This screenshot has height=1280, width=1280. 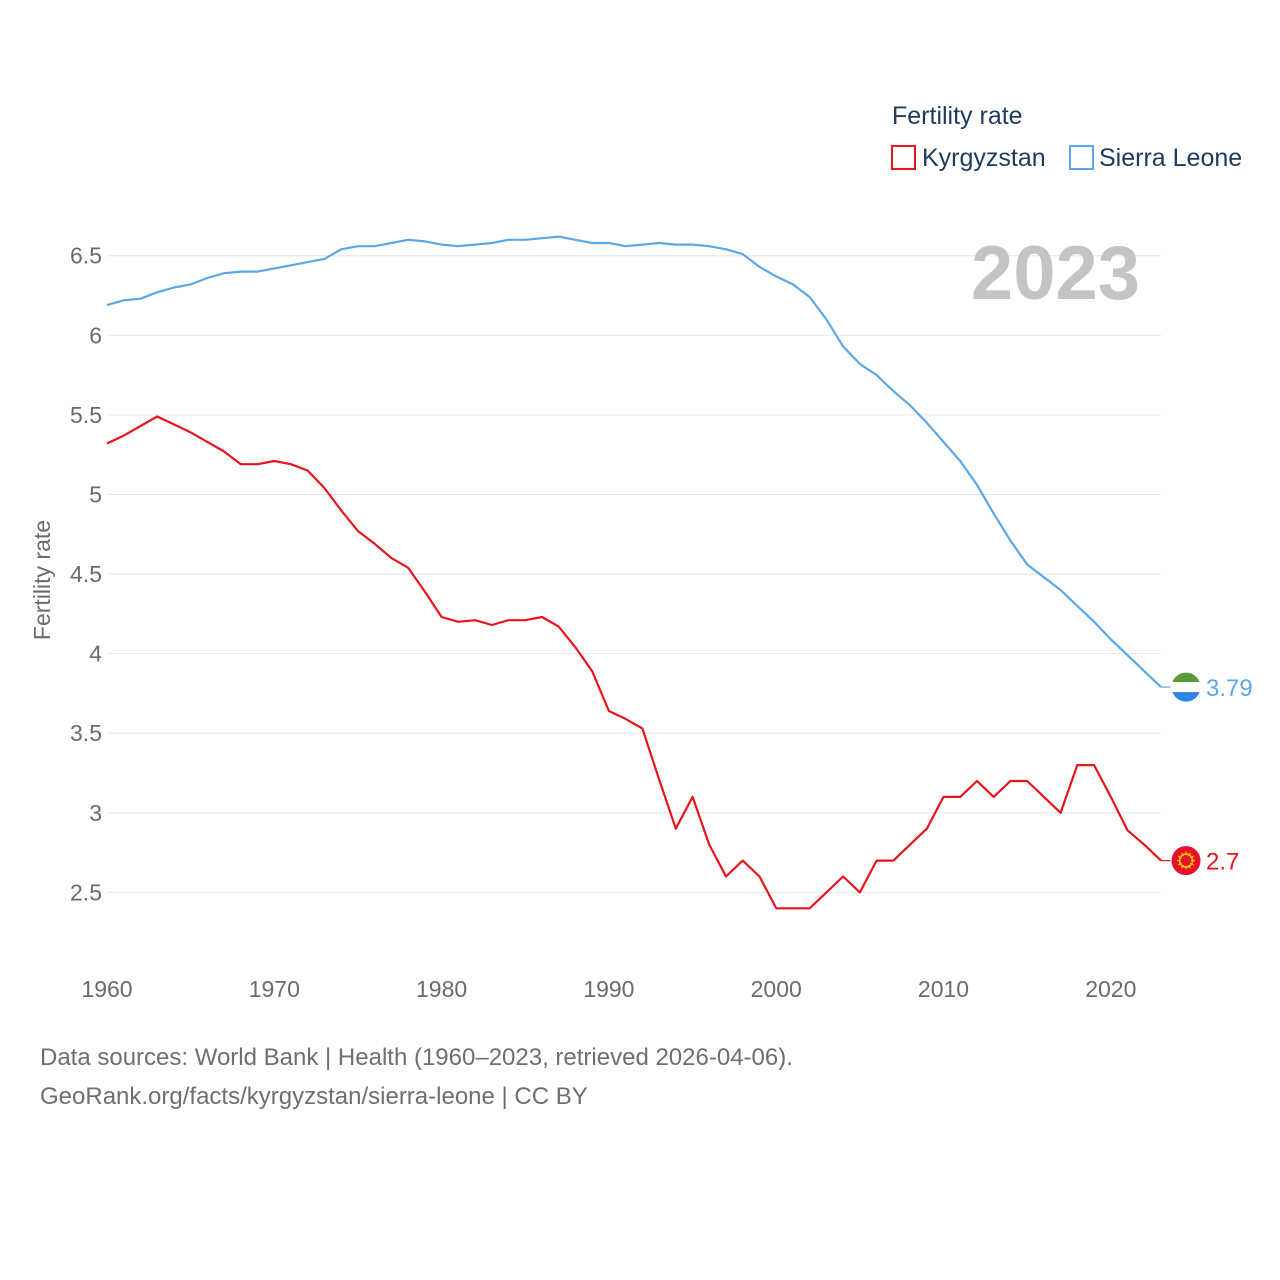 What do you see at coordinates (1066, 137) in the screenshot?
I see `legend: Fertility rate Kyrgyzstan Sierra Leone` at bounding box center [1066, 137].